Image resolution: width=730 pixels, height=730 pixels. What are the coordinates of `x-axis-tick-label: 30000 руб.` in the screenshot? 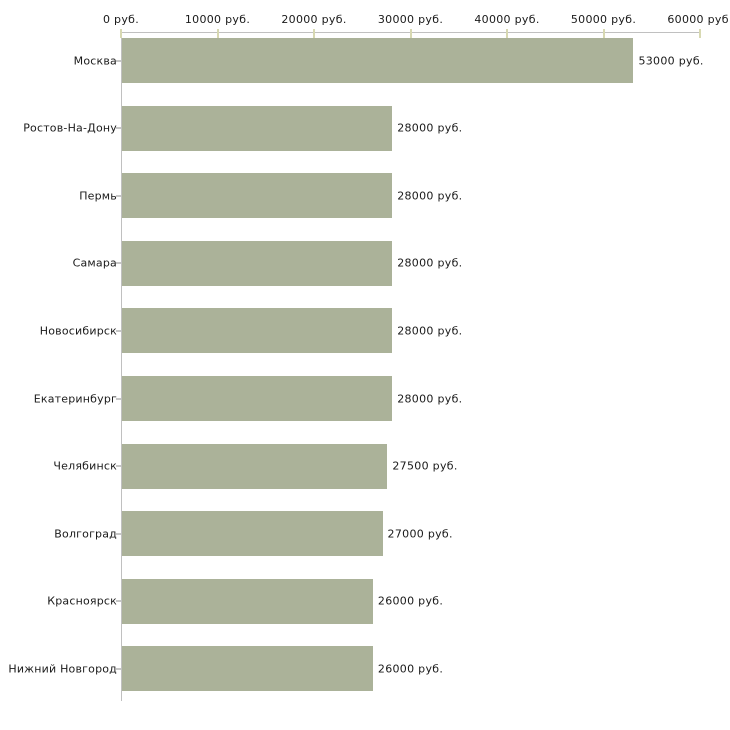 It's located at (410, 19).